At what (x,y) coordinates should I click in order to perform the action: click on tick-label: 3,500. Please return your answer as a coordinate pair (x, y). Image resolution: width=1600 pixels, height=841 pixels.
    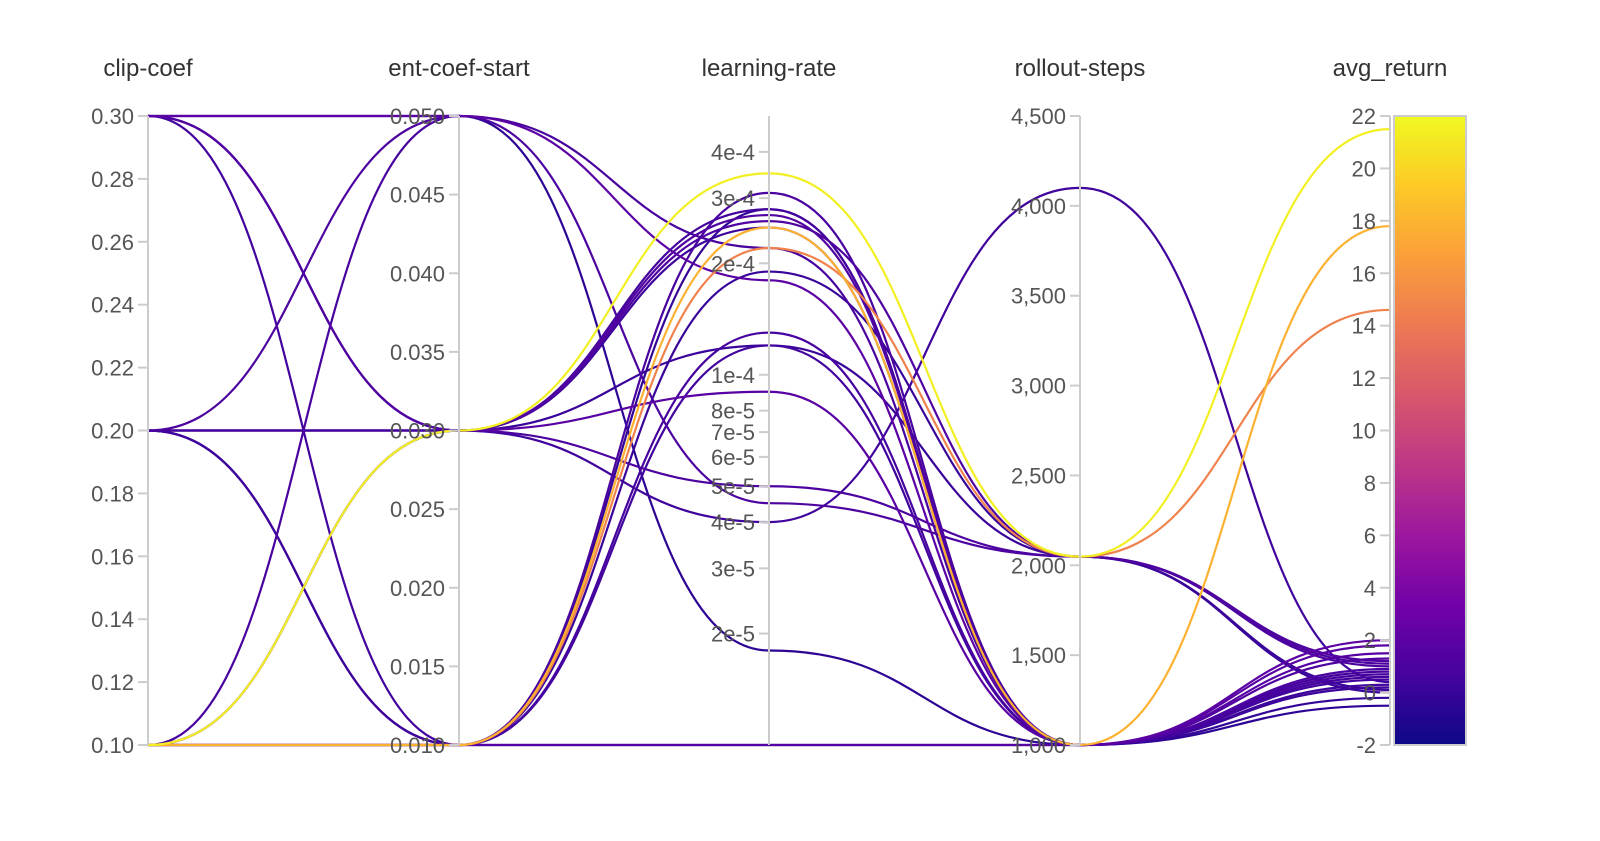
    Looking at the image, I should click on (1038, 296).